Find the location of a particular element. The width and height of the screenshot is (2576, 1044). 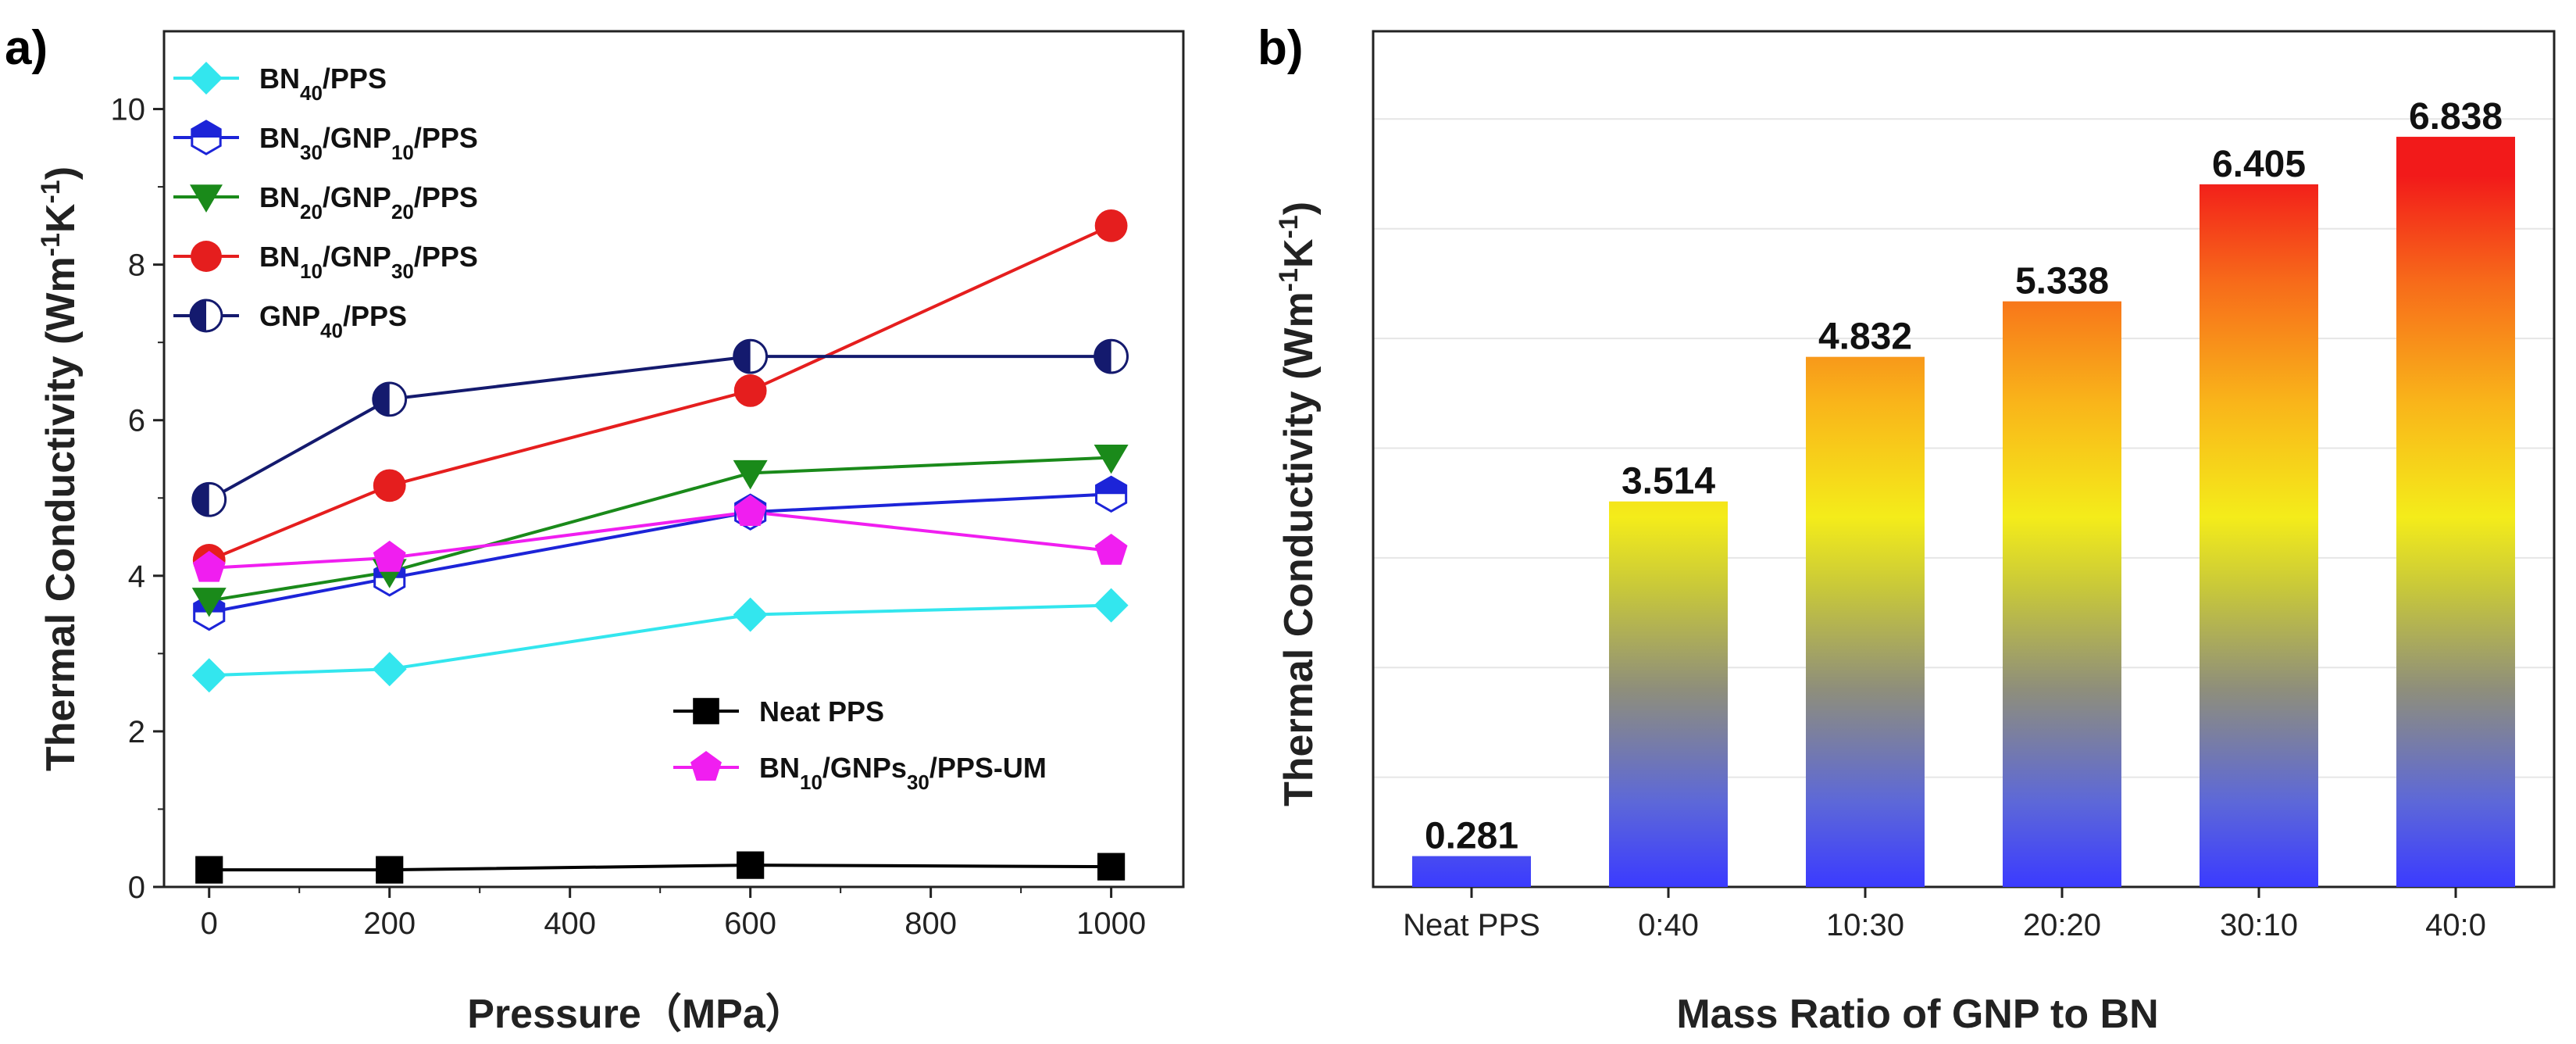

x-tick-label: Neat PPS is located at coordinates (1471, 925).